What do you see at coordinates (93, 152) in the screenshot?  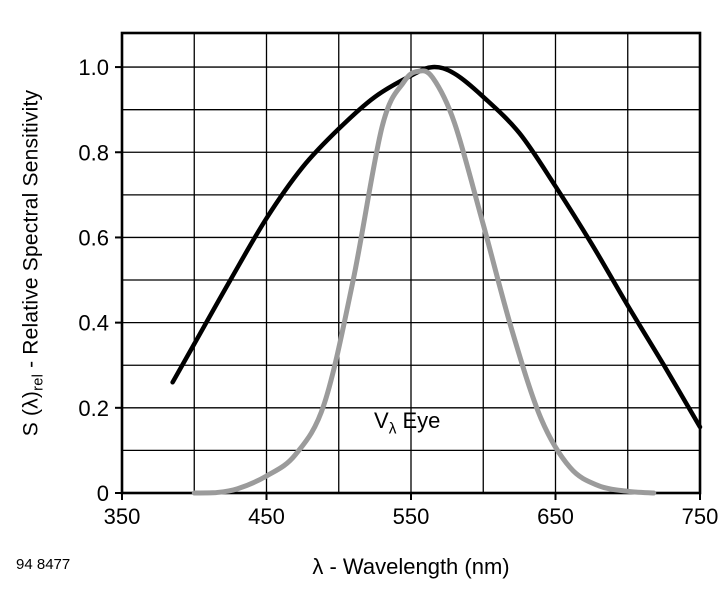 I see `y-tick-label: 0.8` at bounding box center [93, 152].